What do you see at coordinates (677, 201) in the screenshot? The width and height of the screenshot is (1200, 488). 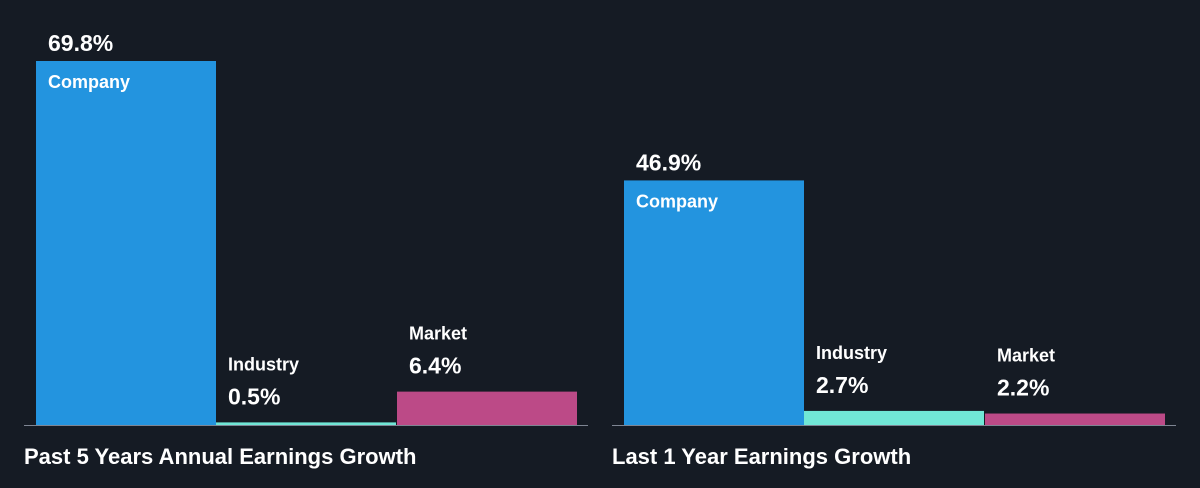 I see `last-1-year-company-category-label: Company` at bounding box center [677, 201].